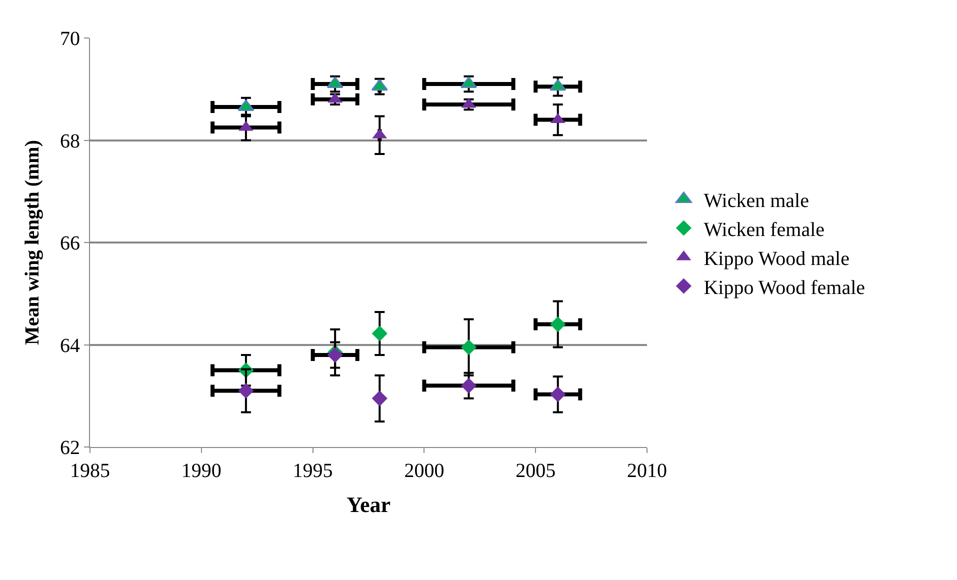 Image resolution: width=957 pixels, height=580 pixels. What do you see at coordinates (90, 471) in the screenshot?
I see `x-tick-label: 1985` at bounding box center [90, 471].